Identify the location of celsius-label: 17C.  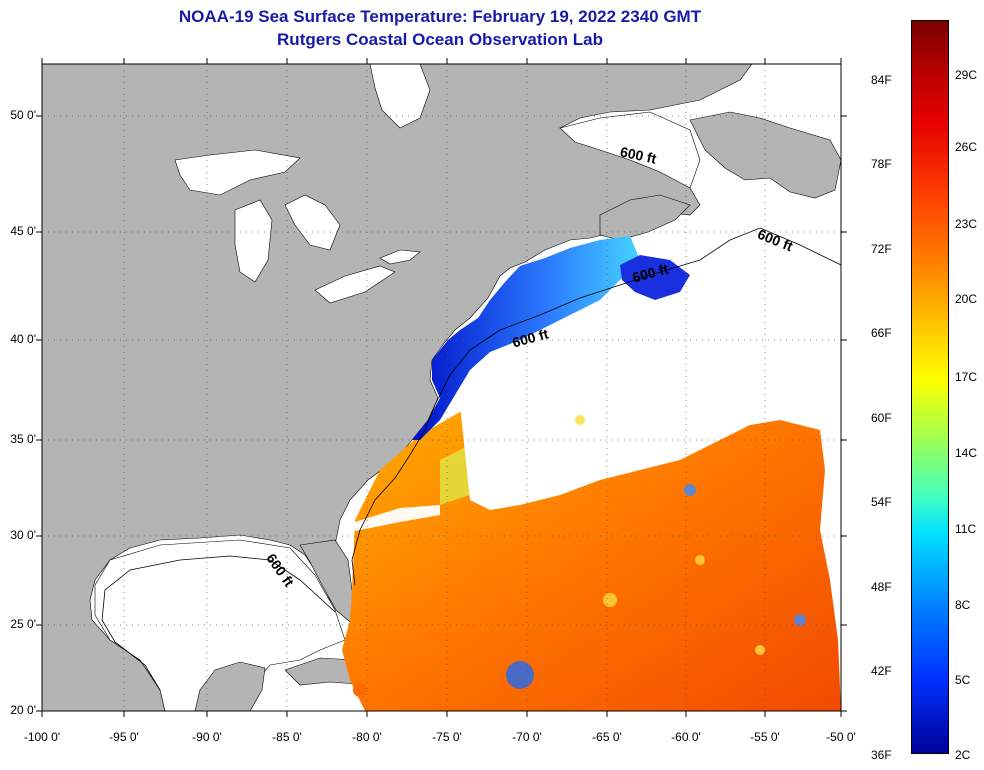
(966, 377).